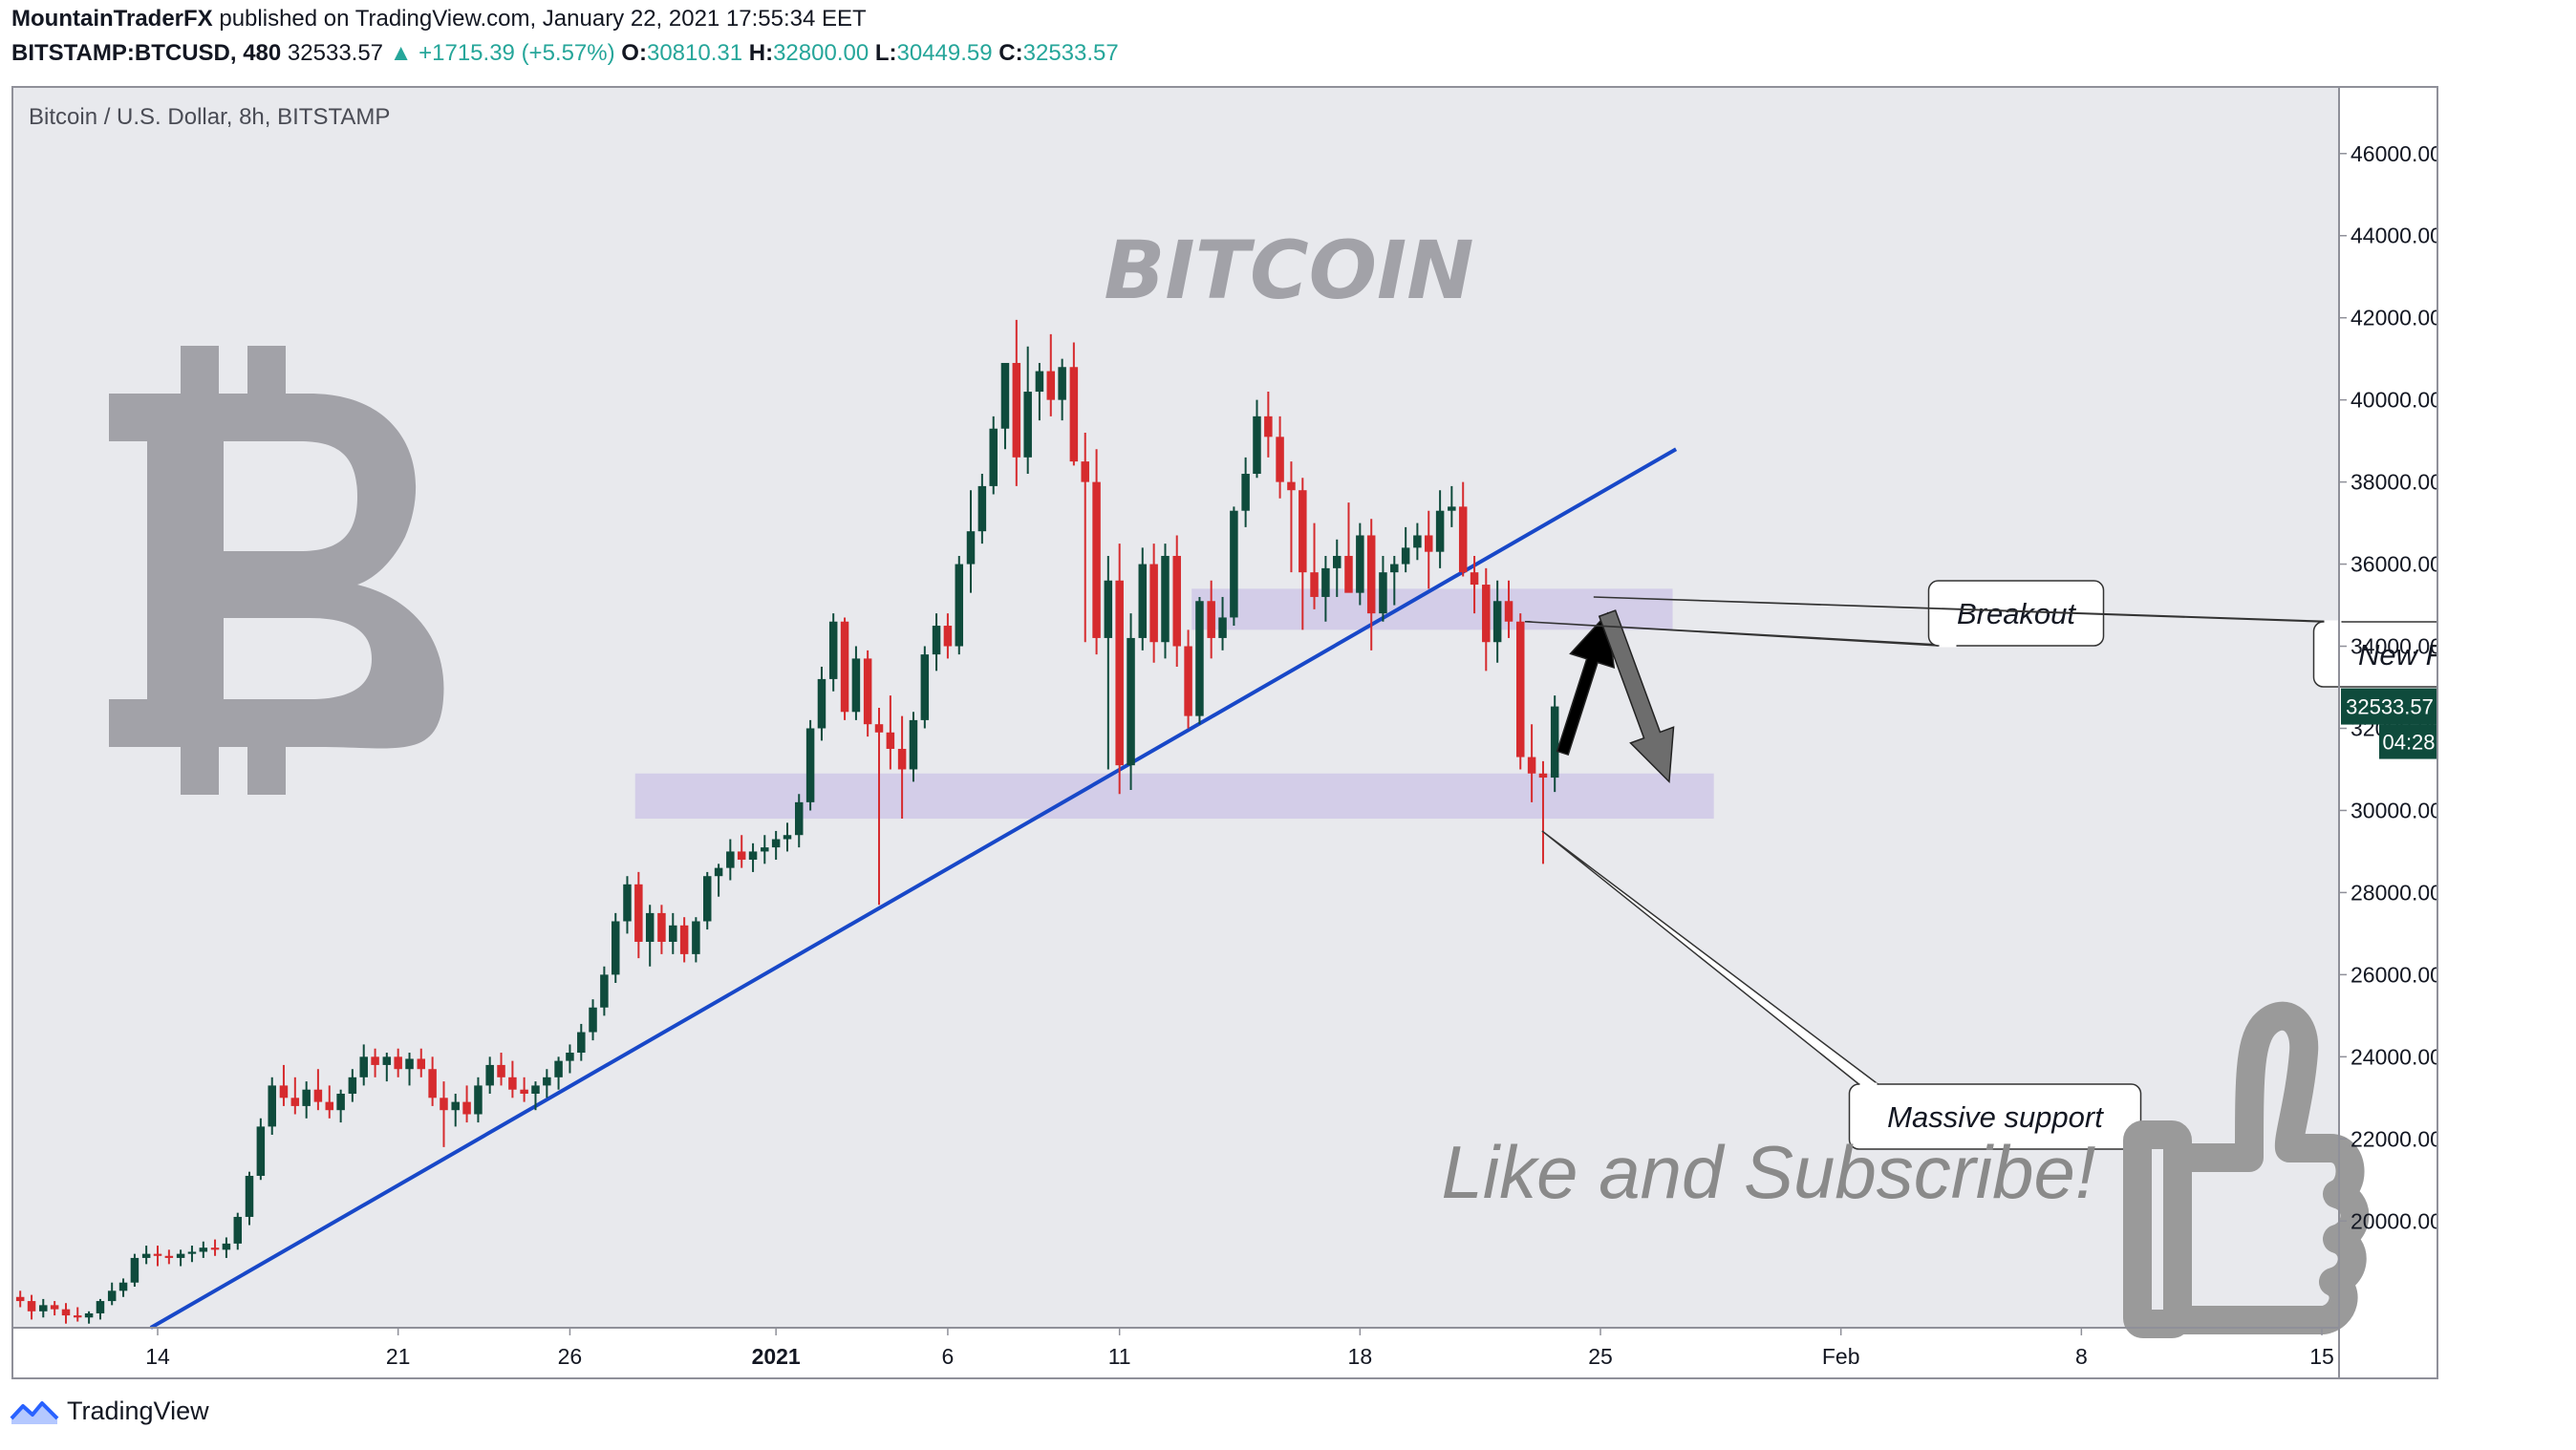 The image size is (2576, 1450). Describe the element at coordinates (1636, 696) in the screenshot. I see `projection-down-arrow` at that location.